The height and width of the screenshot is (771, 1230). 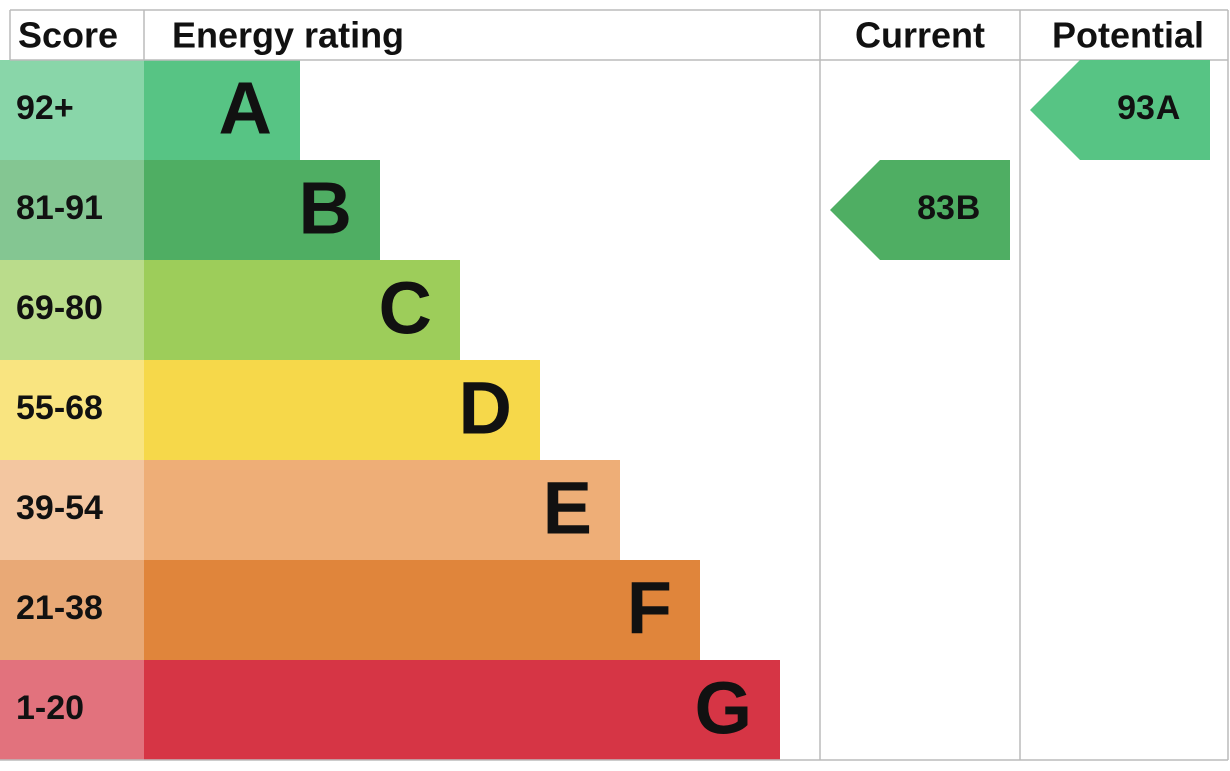 What do you see at coordinates (59, 208) in the screenshot?
I see `score-range: 81-91` at bounding box center [59, 208].